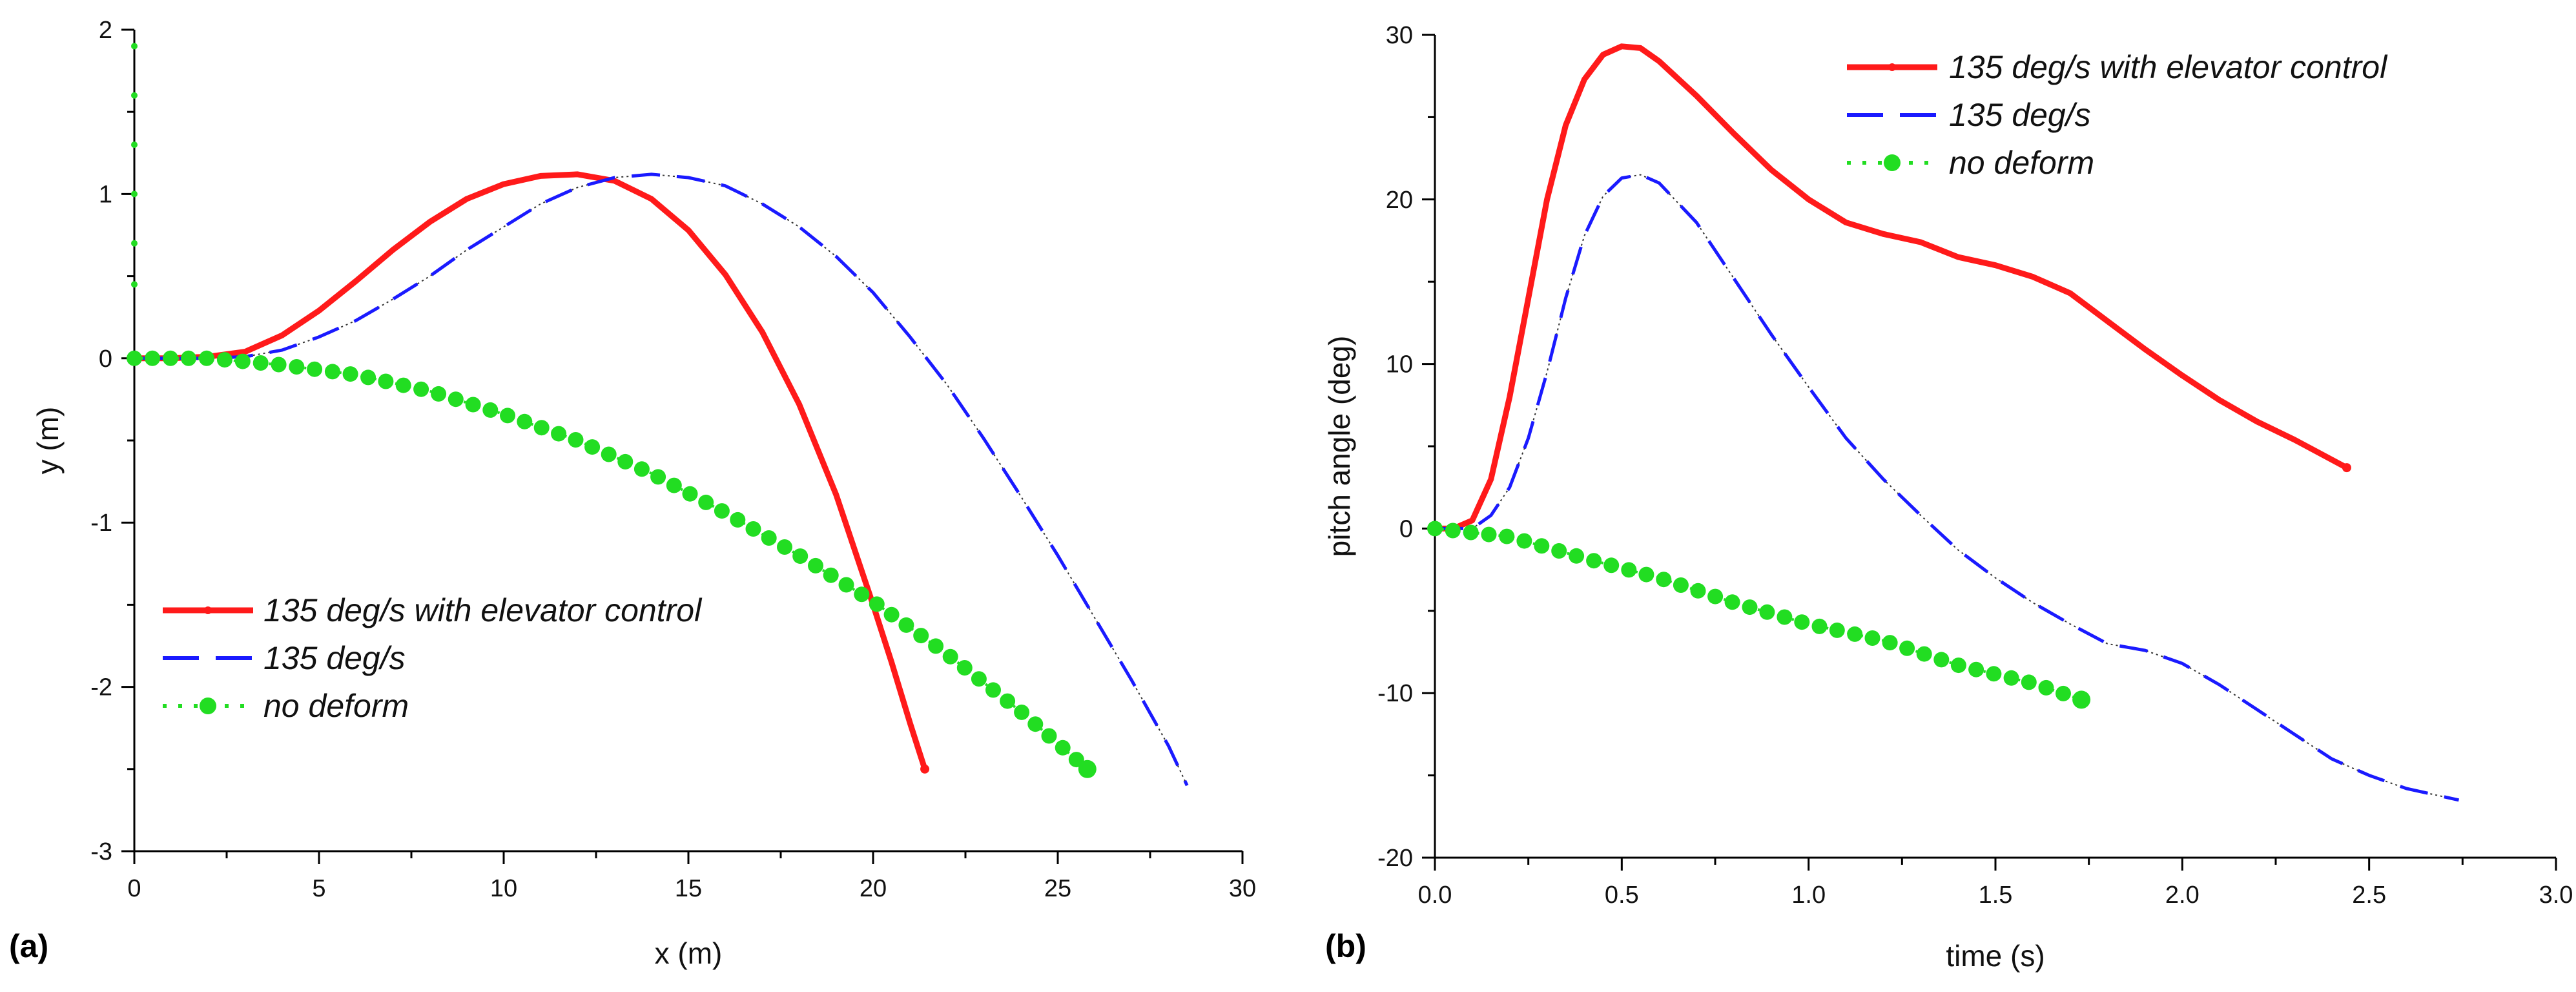 The height and width of the screenshot is (992, 2576). What do you see at coordinates (334, 658) in the screenshot?
I see `legend-label: 135 deg/s` at bounding box center [334, 658].